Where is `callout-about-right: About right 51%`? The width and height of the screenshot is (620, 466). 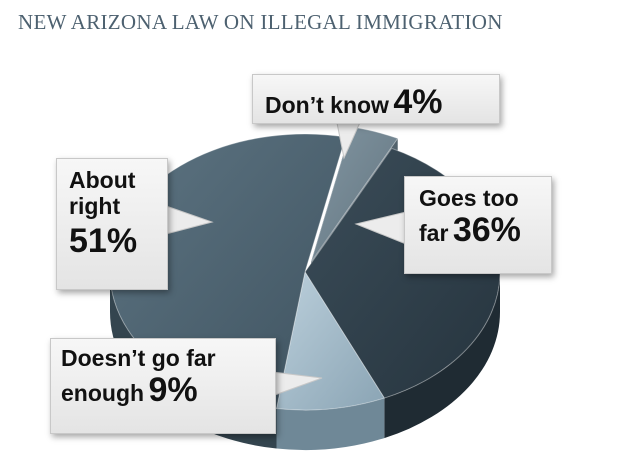
callout-about-right: About right 51% is located at coordinates (112, 224).